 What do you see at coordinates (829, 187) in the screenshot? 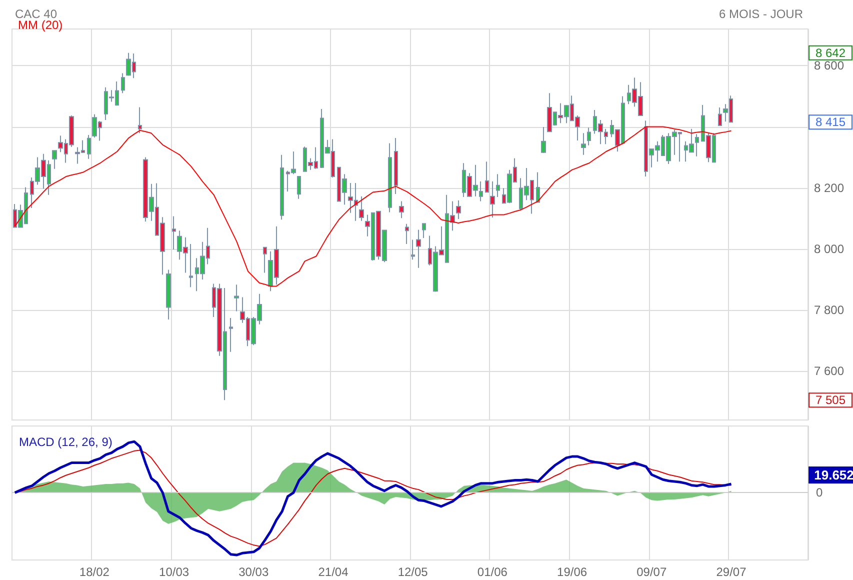
I see `y-tick-label: 8 200` at bounding box center [829, 187].